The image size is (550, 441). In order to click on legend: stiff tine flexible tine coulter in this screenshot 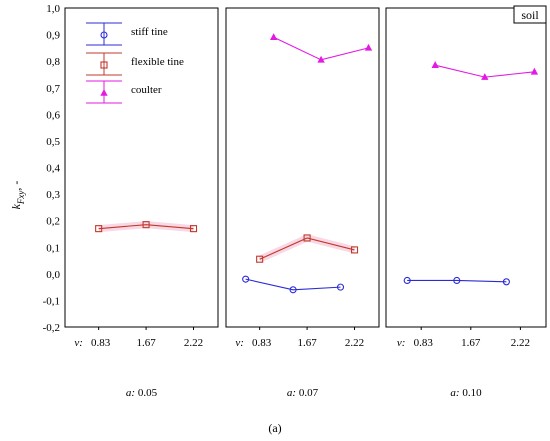, I will do `click(135, 63)`.